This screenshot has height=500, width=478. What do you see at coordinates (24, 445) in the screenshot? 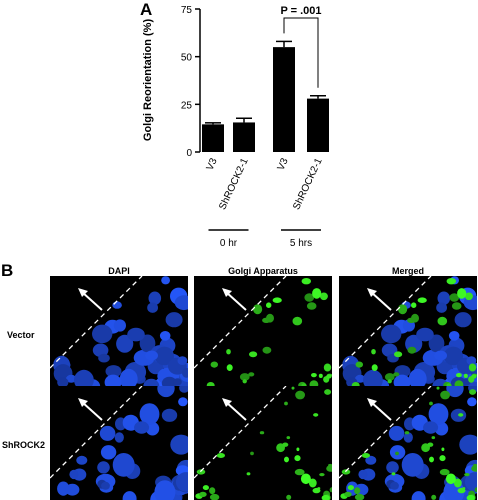
I see `row-label-shrock2: ShROCK2` at bounding box center [24, 445].